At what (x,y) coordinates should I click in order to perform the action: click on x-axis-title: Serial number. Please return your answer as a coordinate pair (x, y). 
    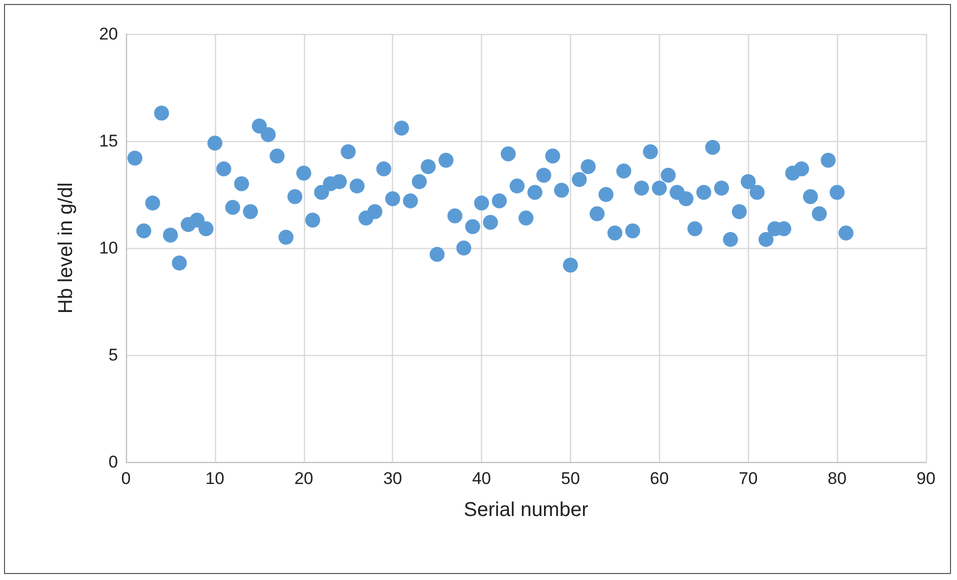
    Looking at the image, I should click on (526, 510).